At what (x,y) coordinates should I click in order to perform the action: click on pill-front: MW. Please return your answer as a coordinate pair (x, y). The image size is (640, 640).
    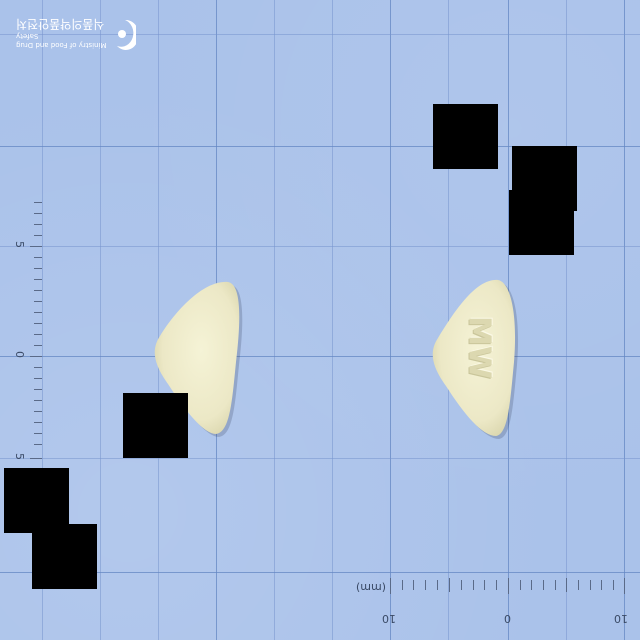
    Looking at the image, I should click on (476, 358).